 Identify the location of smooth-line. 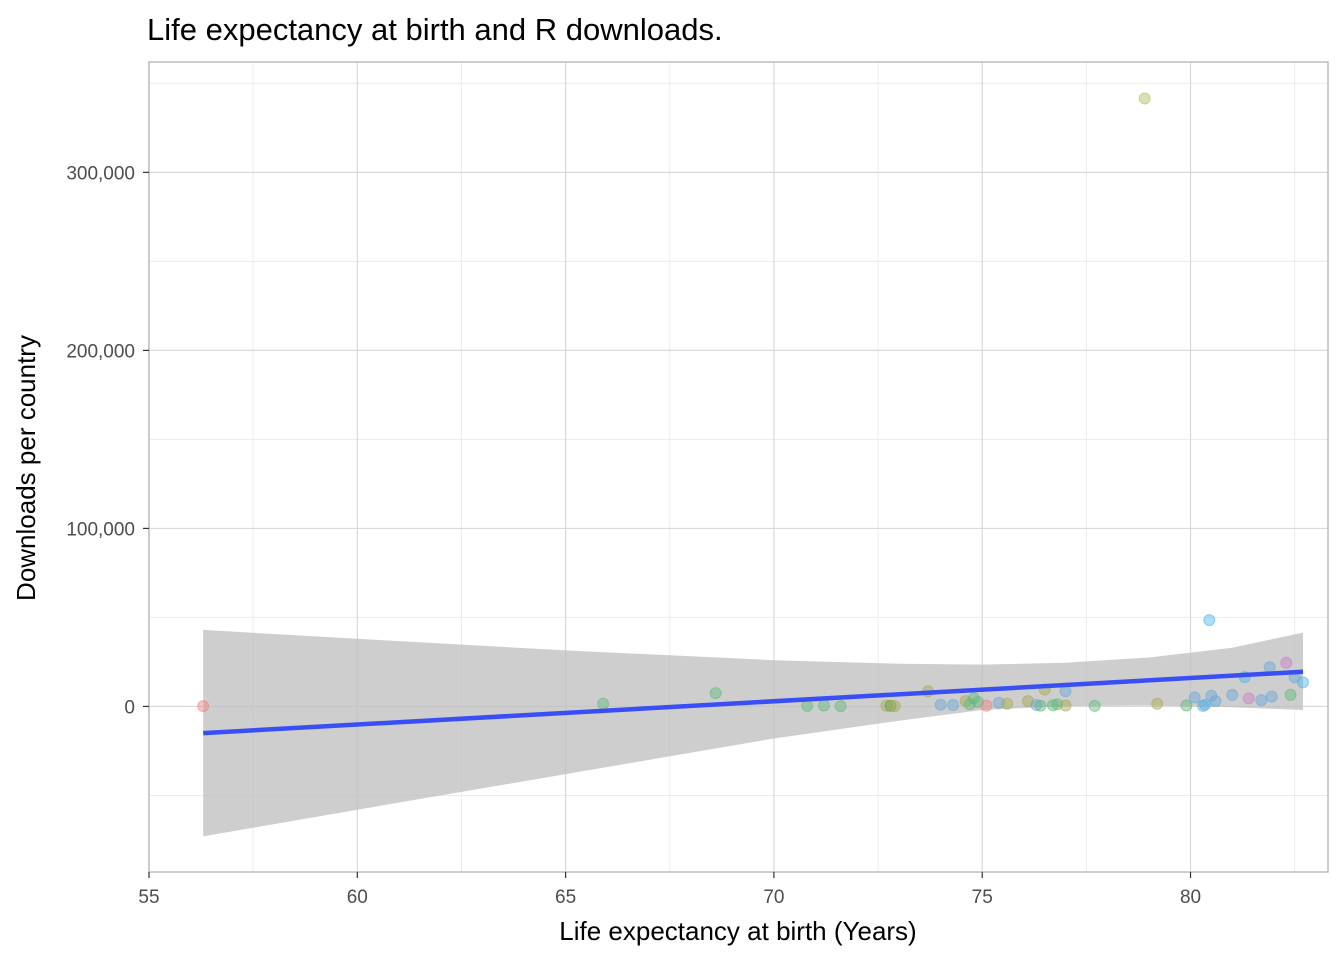
(753, 702).